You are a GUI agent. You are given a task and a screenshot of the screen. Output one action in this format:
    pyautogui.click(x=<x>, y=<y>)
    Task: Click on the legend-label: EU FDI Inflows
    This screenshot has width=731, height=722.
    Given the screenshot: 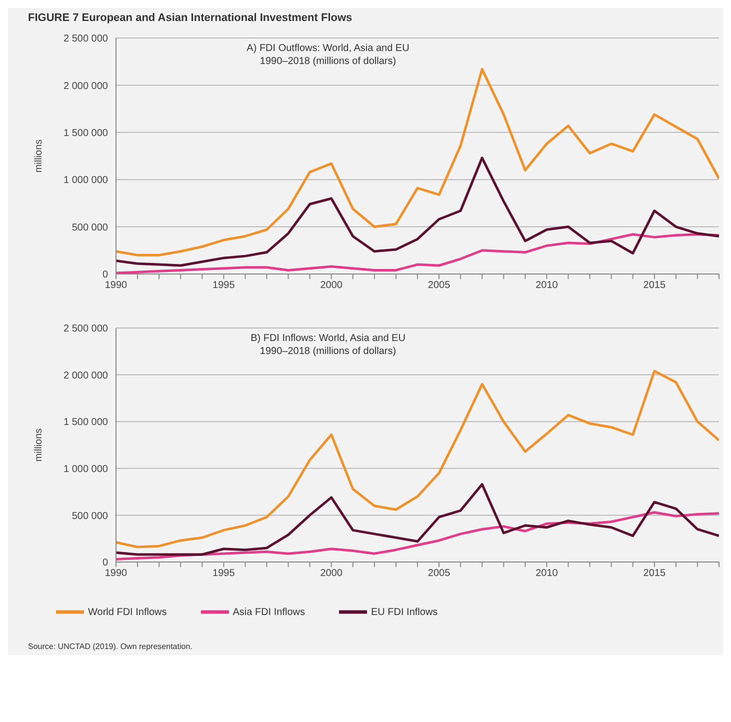 What is the action you would take?
    pyautogui.click(x=404, y=612)
    